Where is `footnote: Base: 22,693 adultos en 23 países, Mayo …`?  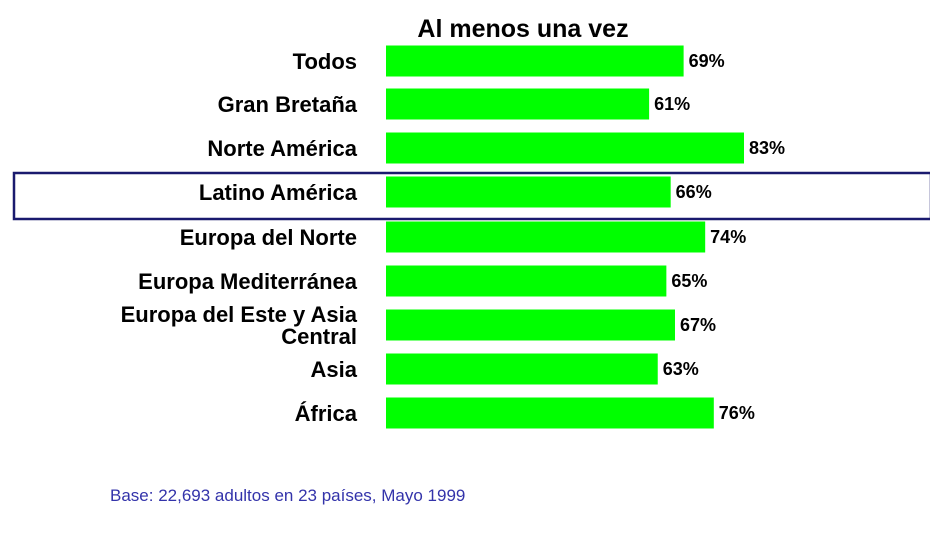
footnote: Base: 22,693 adultos en 23 países, Mayo … is located at coordinates (288, 495).